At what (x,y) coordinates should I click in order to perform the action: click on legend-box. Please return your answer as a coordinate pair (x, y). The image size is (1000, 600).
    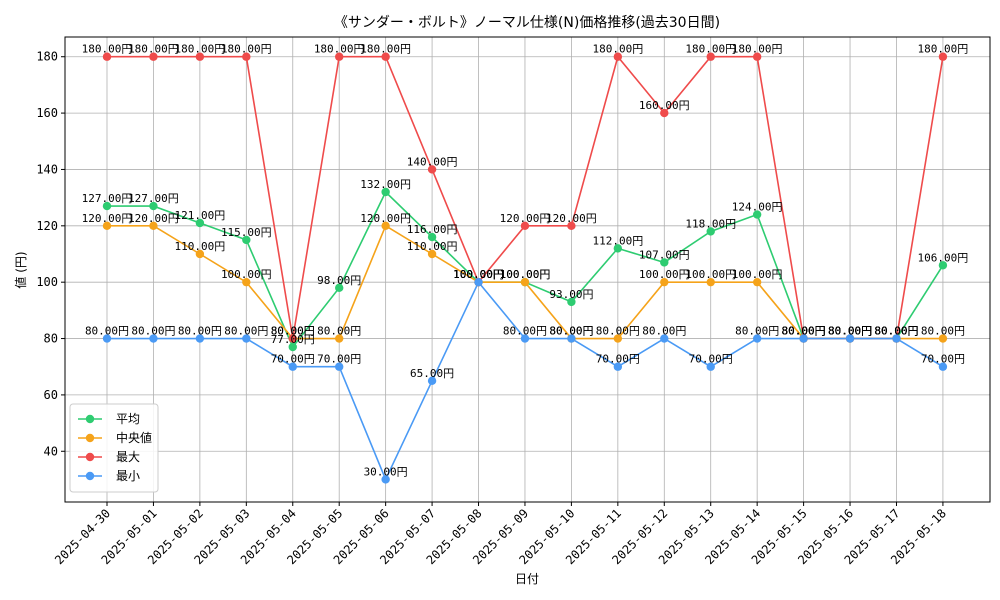
    Looking at the image, I should click on (114, 448).